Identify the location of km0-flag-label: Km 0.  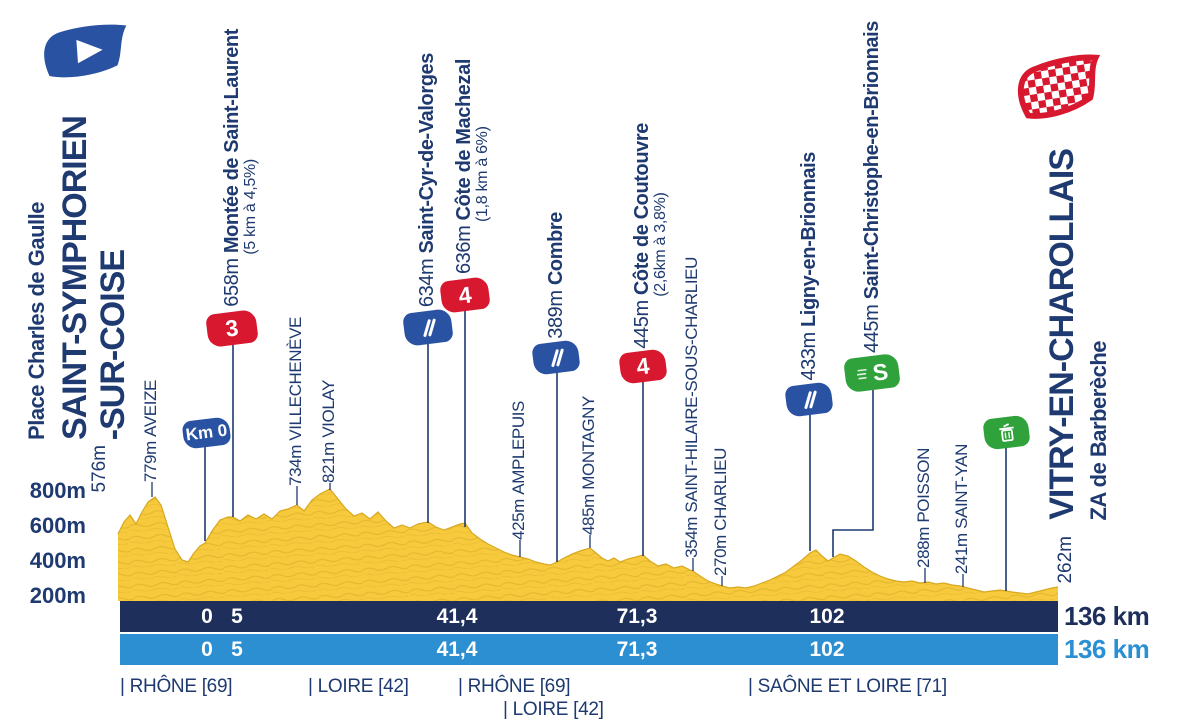
(206, 432).